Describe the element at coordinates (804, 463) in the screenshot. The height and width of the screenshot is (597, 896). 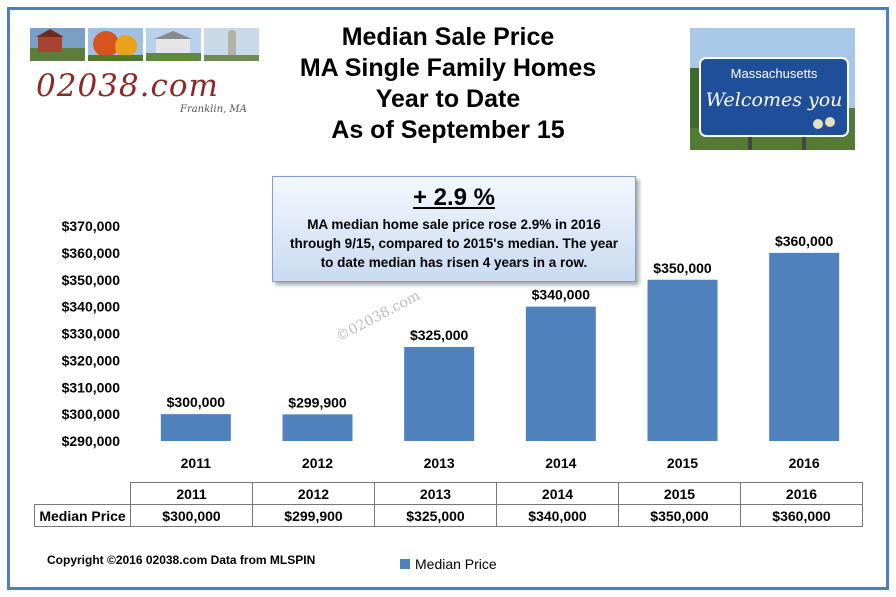
I see `x-tick-label: 2016` at that location.